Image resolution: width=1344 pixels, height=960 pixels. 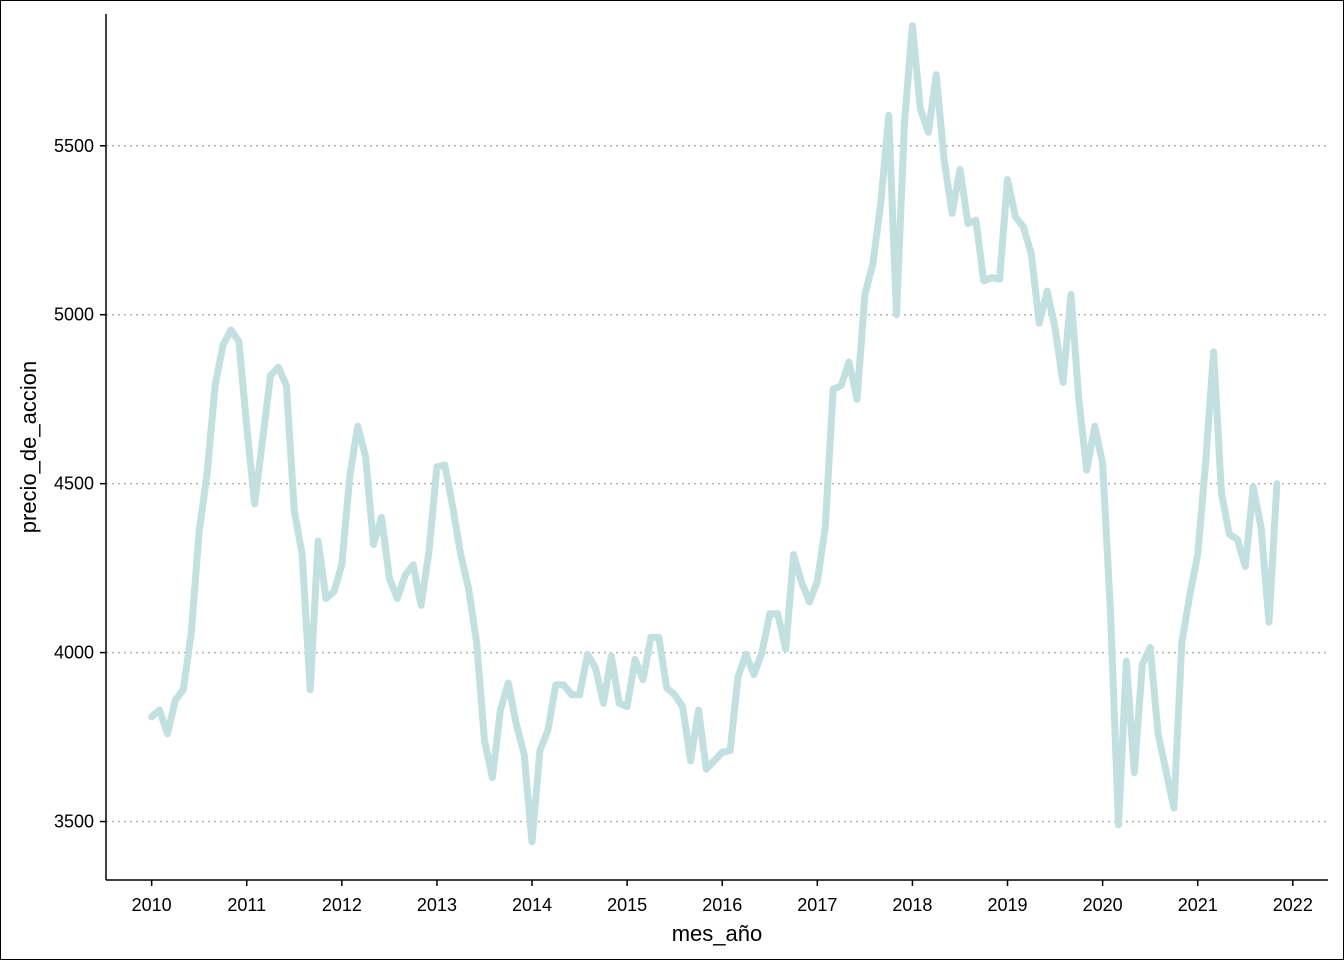 What do you see at coordinates (74, 822) in the screenshot?
I see `y-tick-label: 3500` at bounding box center [74, 822].